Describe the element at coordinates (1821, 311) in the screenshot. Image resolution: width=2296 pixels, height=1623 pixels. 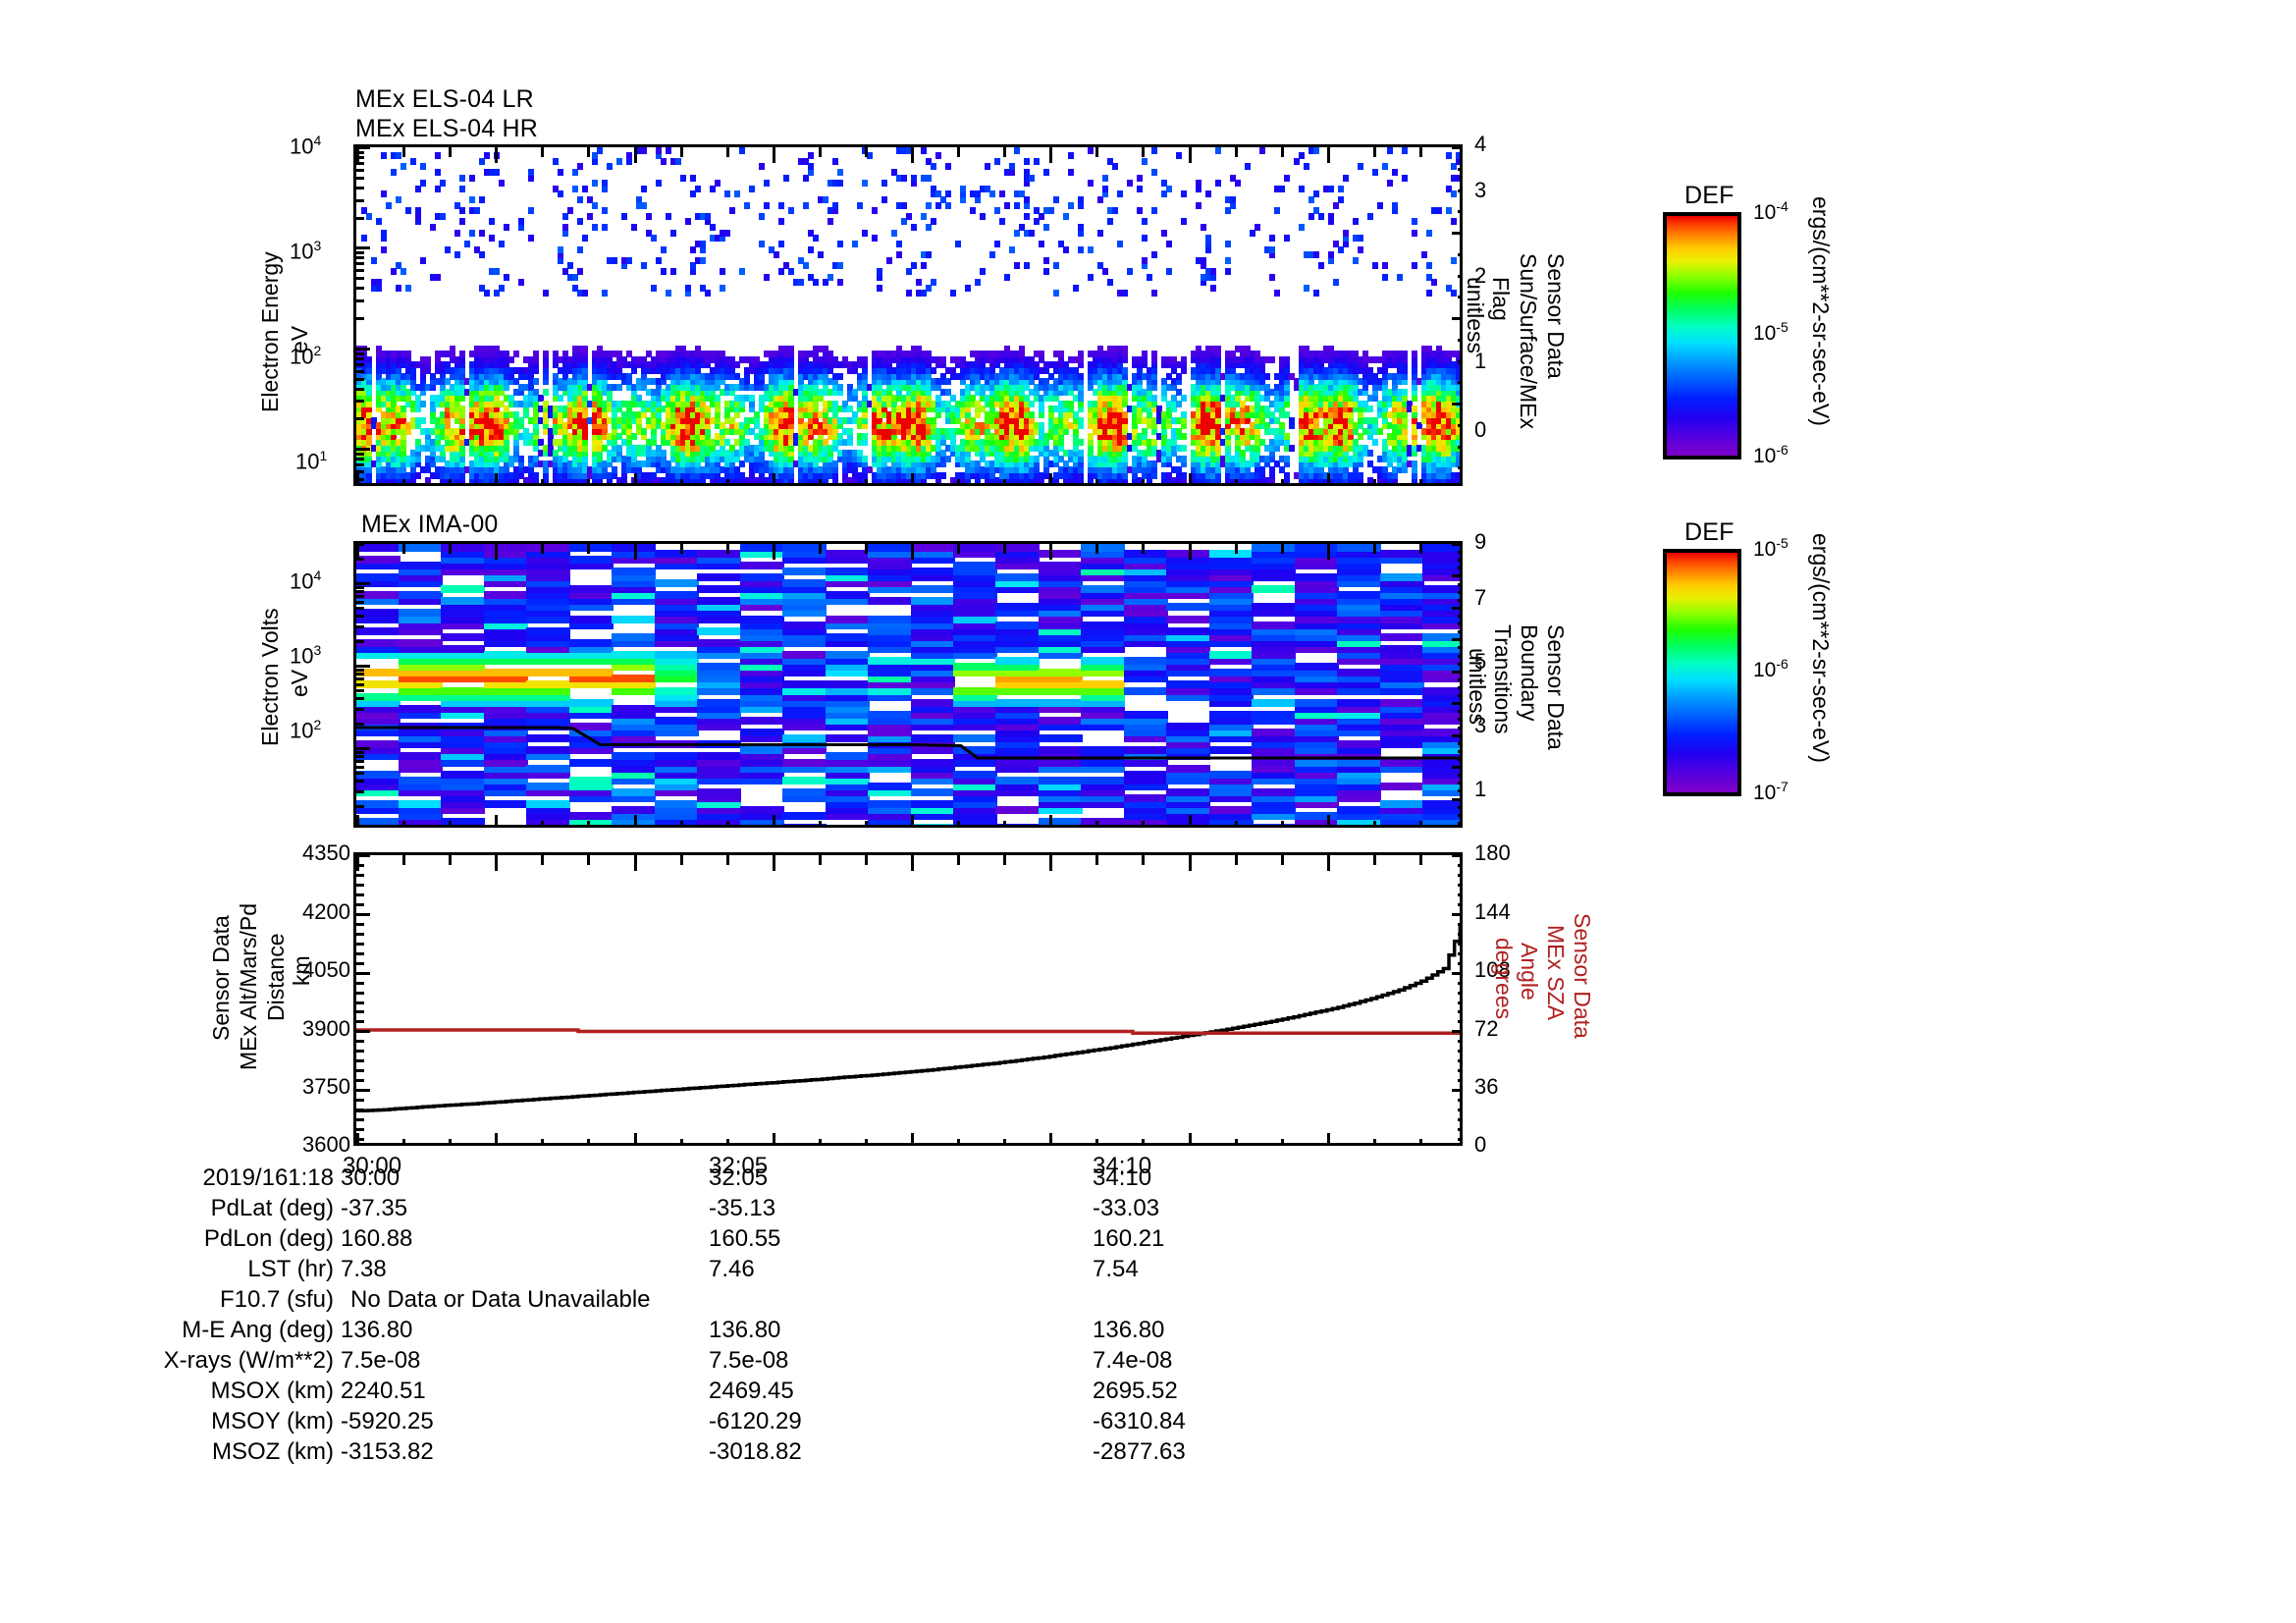
I see `colorbar1-units: ergs/(cm**2-sr-sec-eV)` at that location.